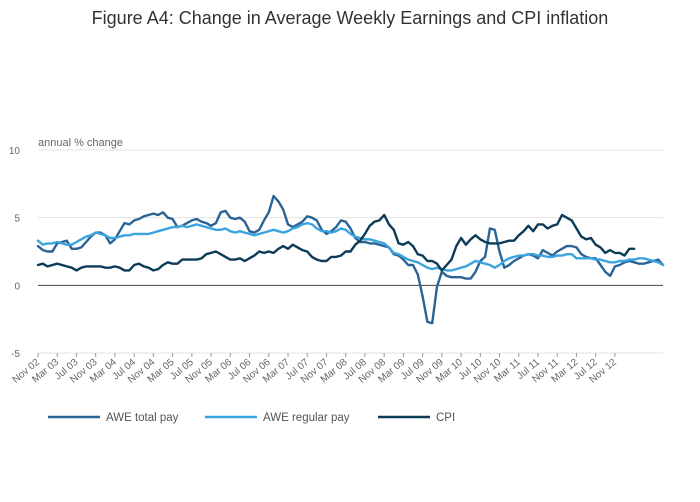 The width and height of the screenshot is (700, 502). What do you see at coordinates (251, 418) in the screenshot?
I see `legend: AWE total pay AWE regular pay CPI` at bounding box center [251, 418].